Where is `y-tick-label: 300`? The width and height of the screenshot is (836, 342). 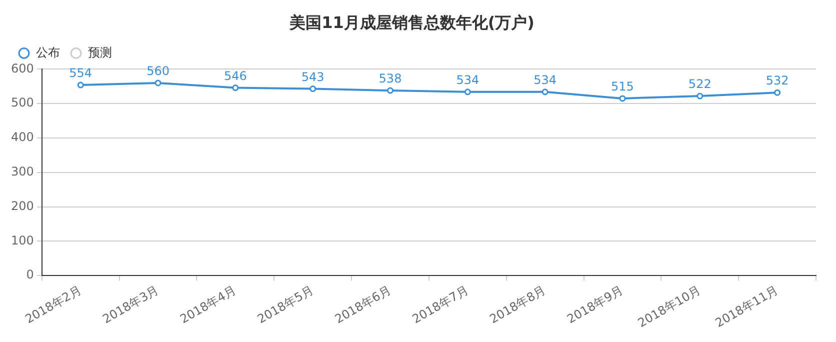
y-tick-label: 300 is located at coordinates (22, 171).